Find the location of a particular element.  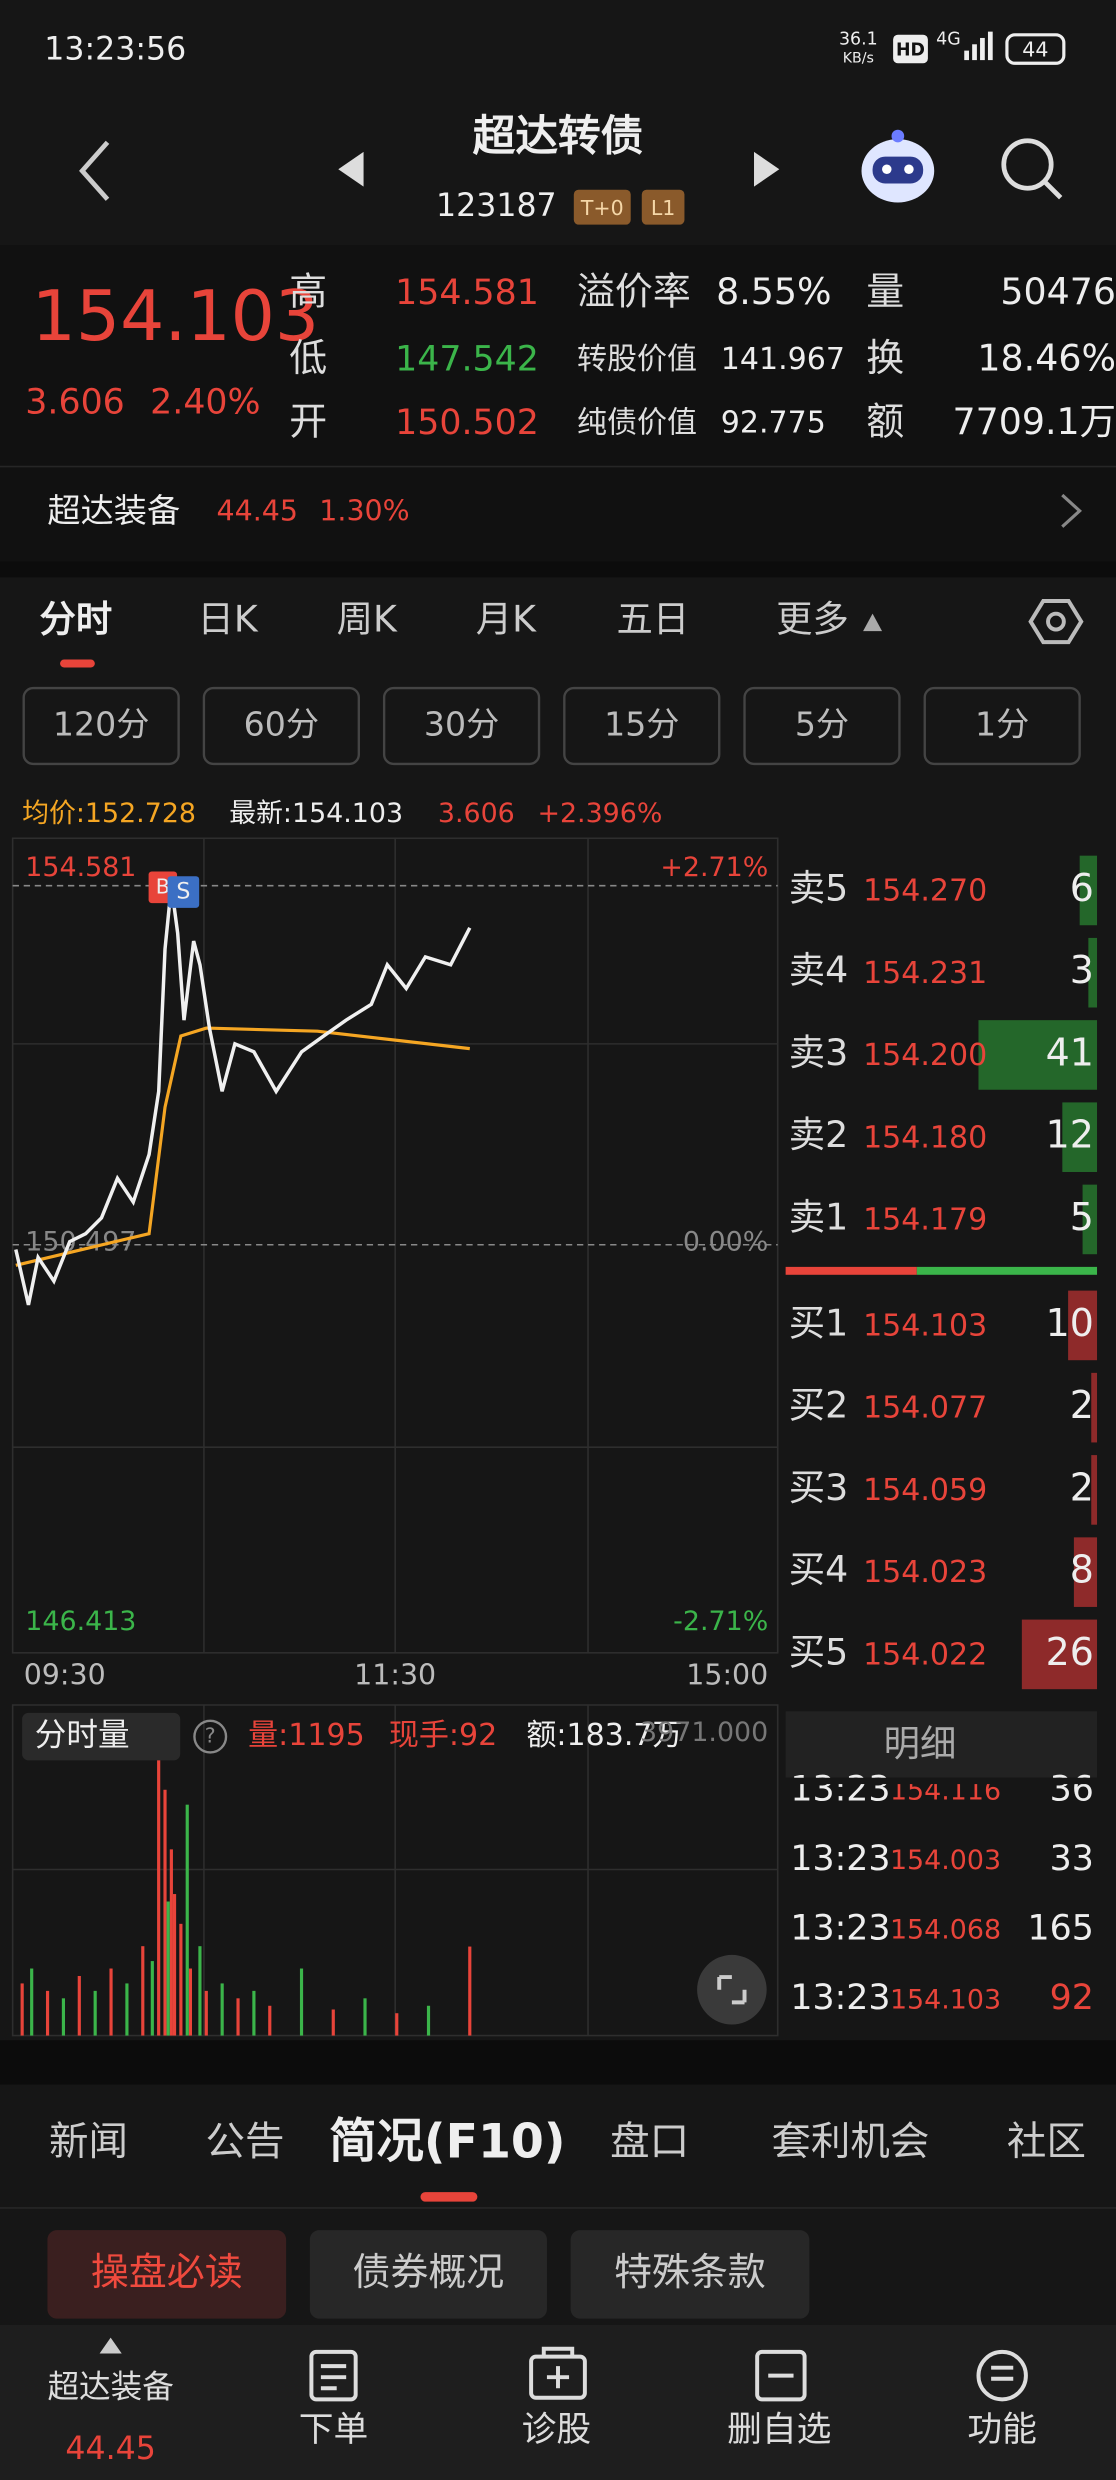

assistant-icon is located at coordinates (898, 166).